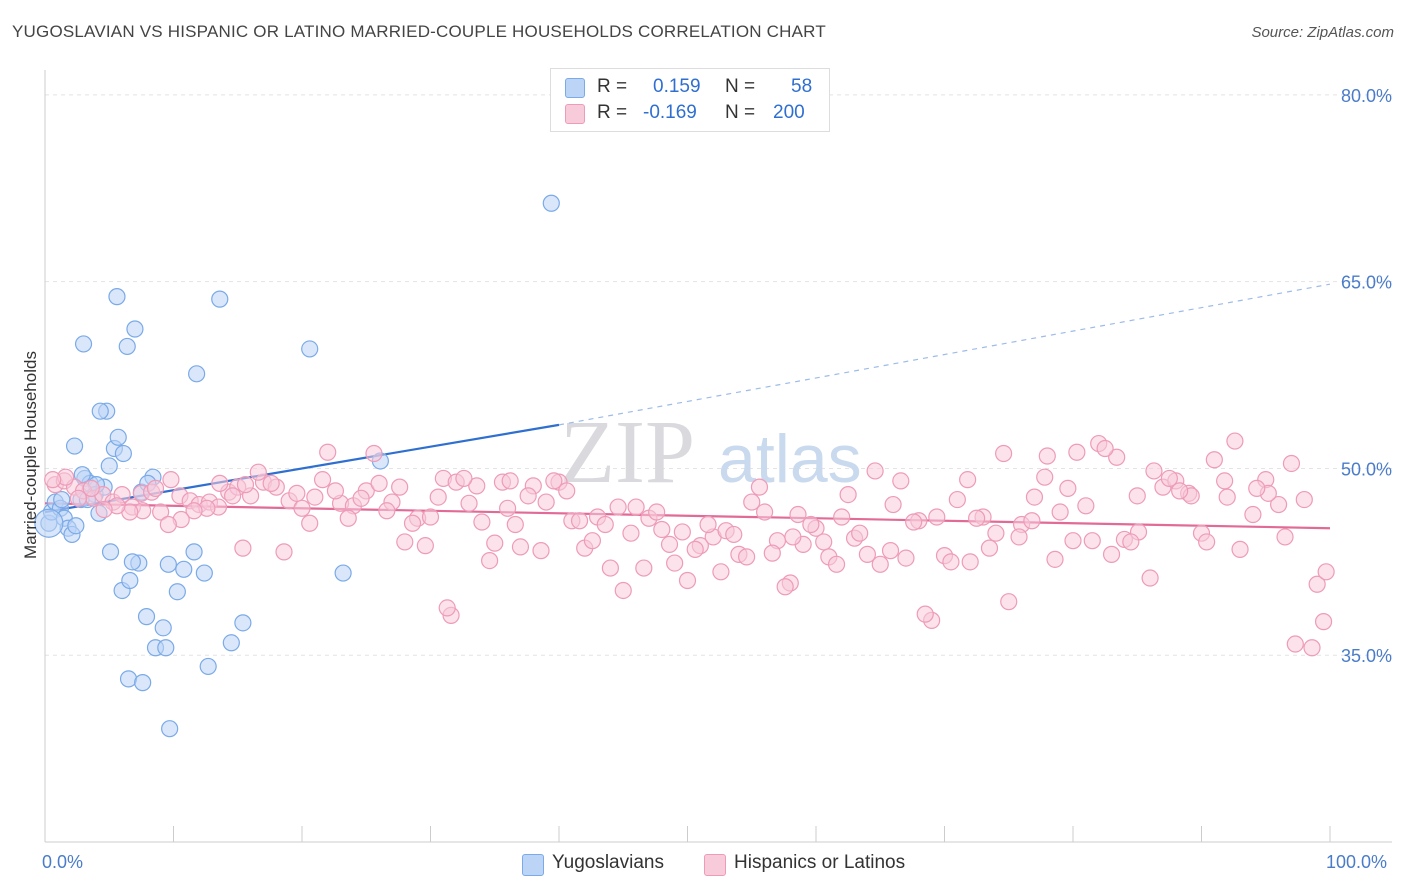  What do you see at coordinates (627, 452) in the screenshot?
I see `watermark-zip: ZIP` at bounding box center [627, 452].